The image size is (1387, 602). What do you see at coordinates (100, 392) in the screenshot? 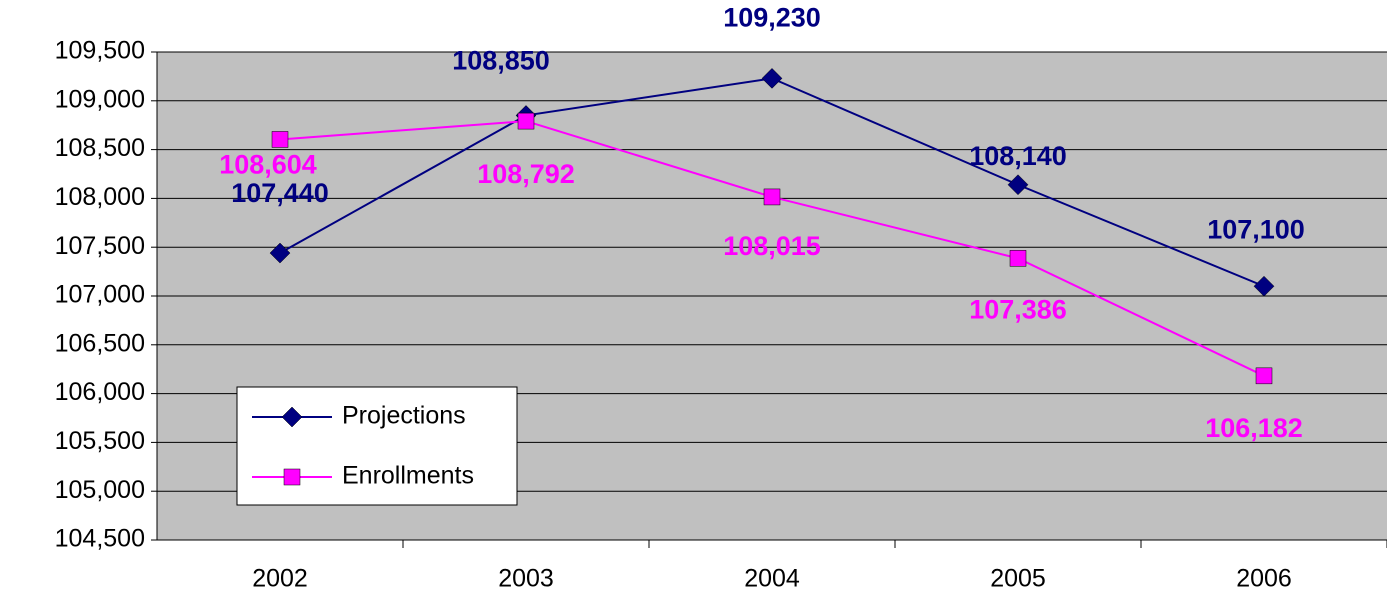
I see `y-tick-label: 106,000` at bounding box center [100, 392].